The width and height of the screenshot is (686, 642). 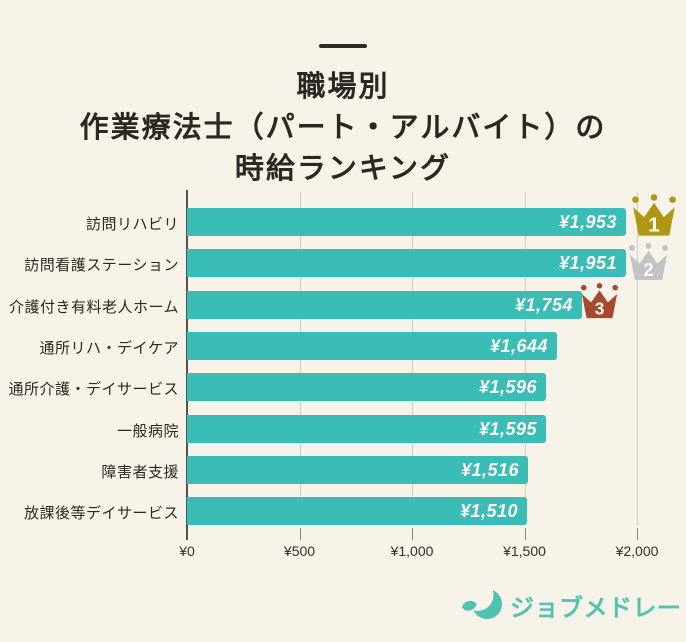 I want to click on category-label: 放課後等デイサービス, so click(x=101, y=513).